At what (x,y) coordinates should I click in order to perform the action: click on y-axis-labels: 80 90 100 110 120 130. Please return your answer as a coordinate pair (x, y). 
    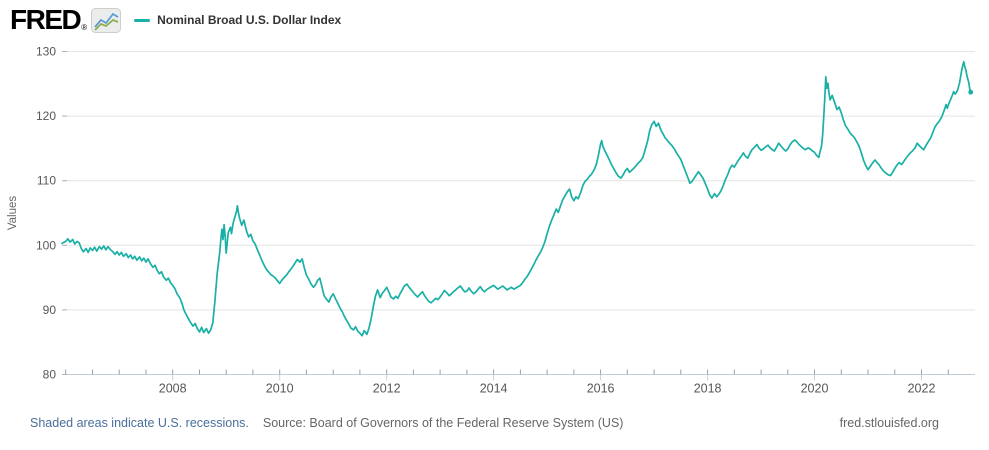
    Looking at the image, I should click on (46, 213).